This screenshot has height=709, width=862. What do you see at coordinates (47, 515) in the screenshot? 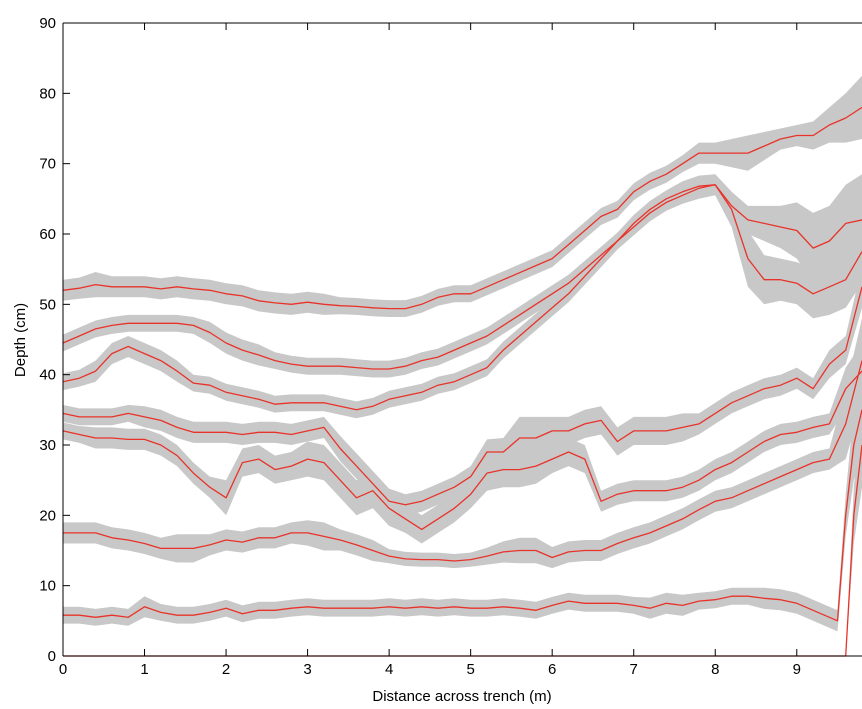
I see `y-tick-label: 20` at bounding box center [47, 515].